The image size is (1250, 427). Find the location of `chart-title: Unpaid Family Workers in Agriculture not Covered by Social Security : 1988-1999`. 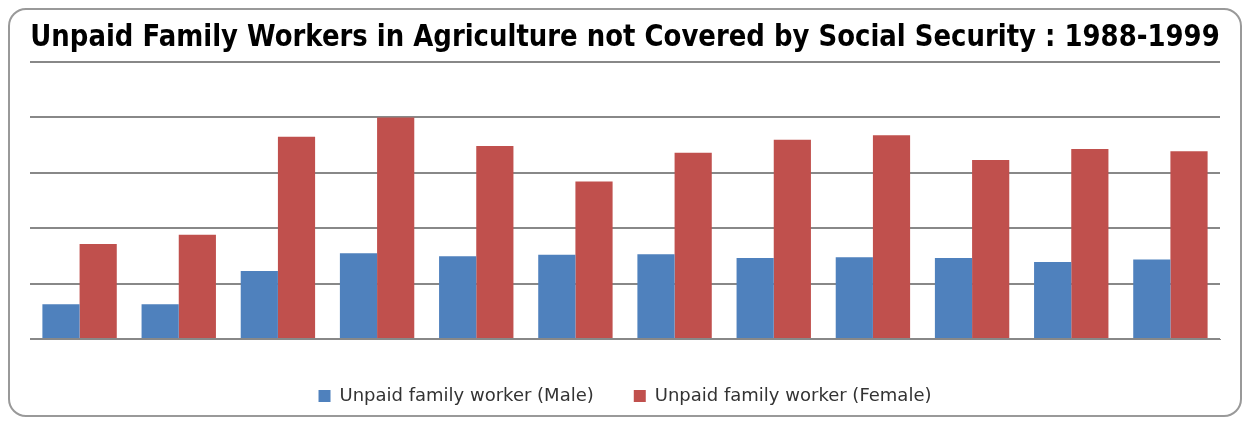

chart-title: Unpaid Family Workers in Agriculture not Covered by Social Security : 1988-1999 is located at coordinates (625, 36).